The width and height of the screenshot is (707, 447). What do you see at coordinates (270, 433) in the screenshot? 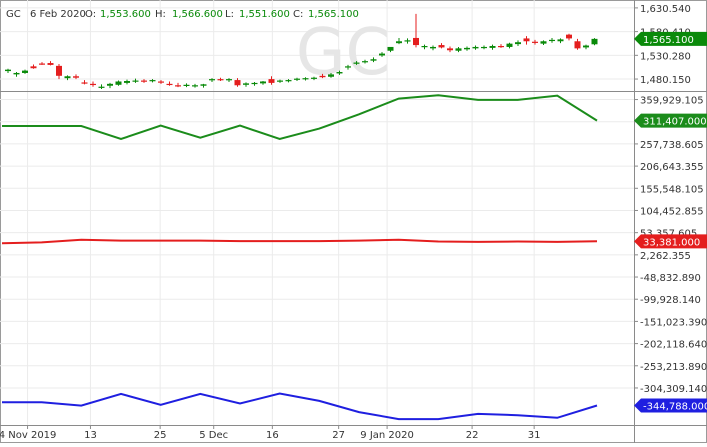
I see `time-axis: 4 Nov 2019 13 25 5 Dec 16 27 9 Jan 2020 22 31` at bounding box center [270, 433].